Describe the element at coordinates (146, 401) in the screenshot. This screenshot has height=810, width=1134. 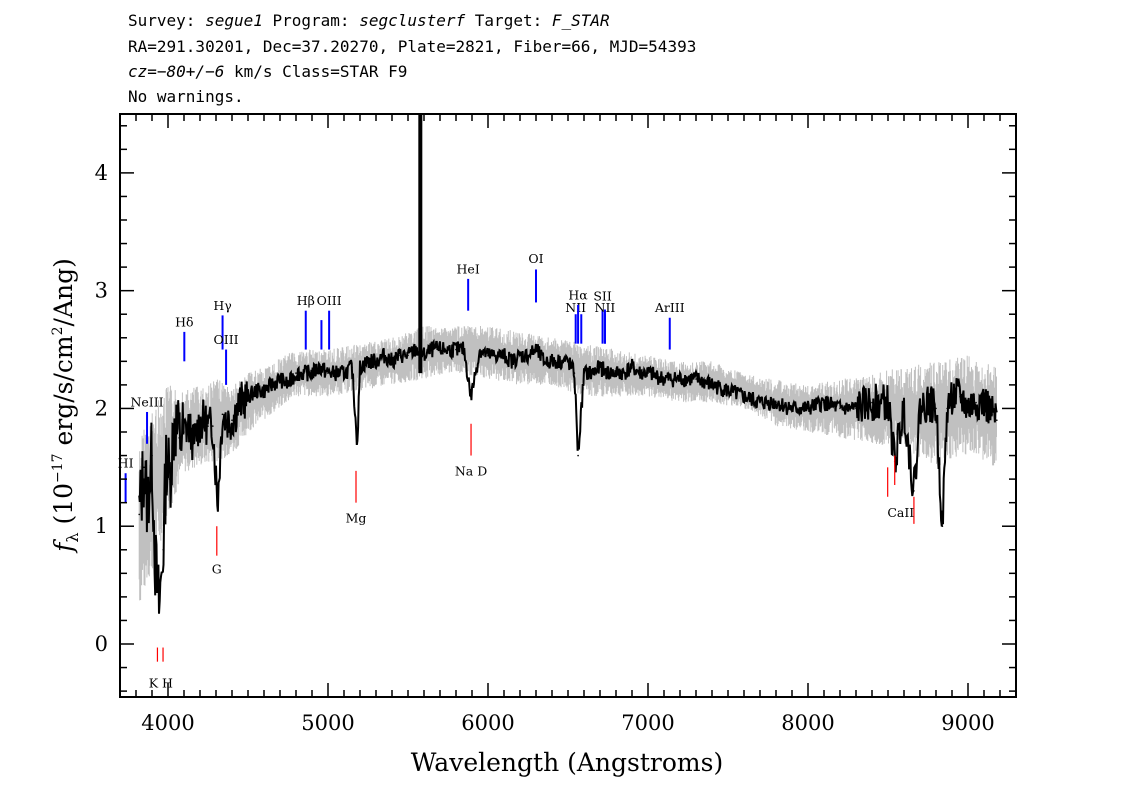
I see `emission-label: NeIII` at that location.